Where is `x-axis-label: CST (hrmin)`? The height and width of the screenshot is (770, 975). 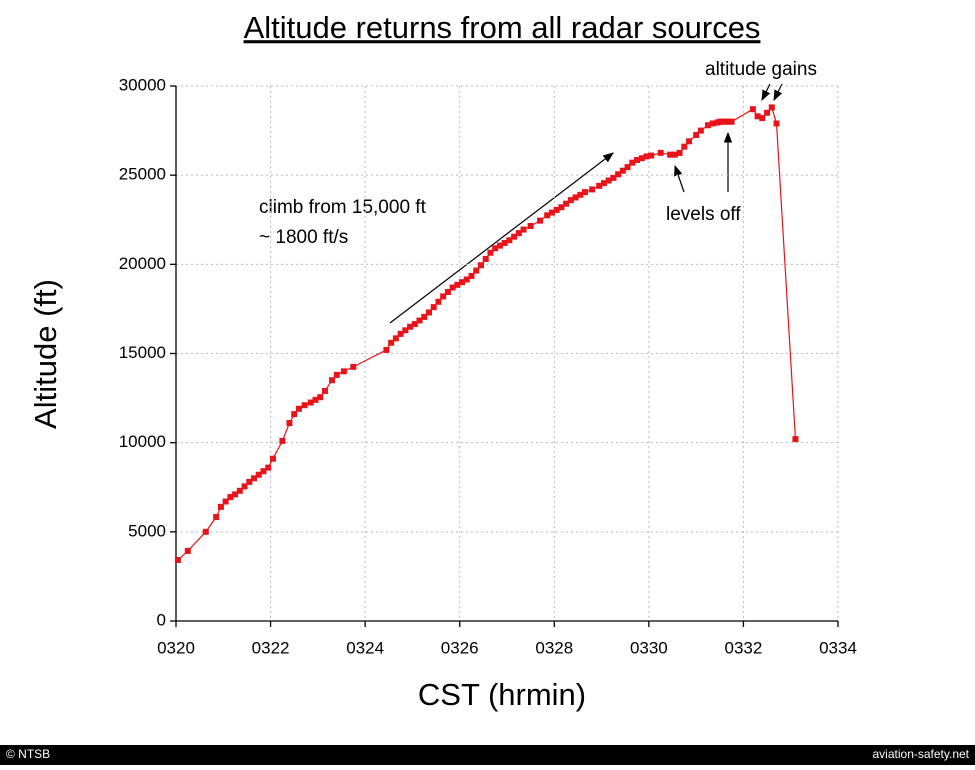 x-axis-label: CST (hrmin) is located at coordinates (502, 694).